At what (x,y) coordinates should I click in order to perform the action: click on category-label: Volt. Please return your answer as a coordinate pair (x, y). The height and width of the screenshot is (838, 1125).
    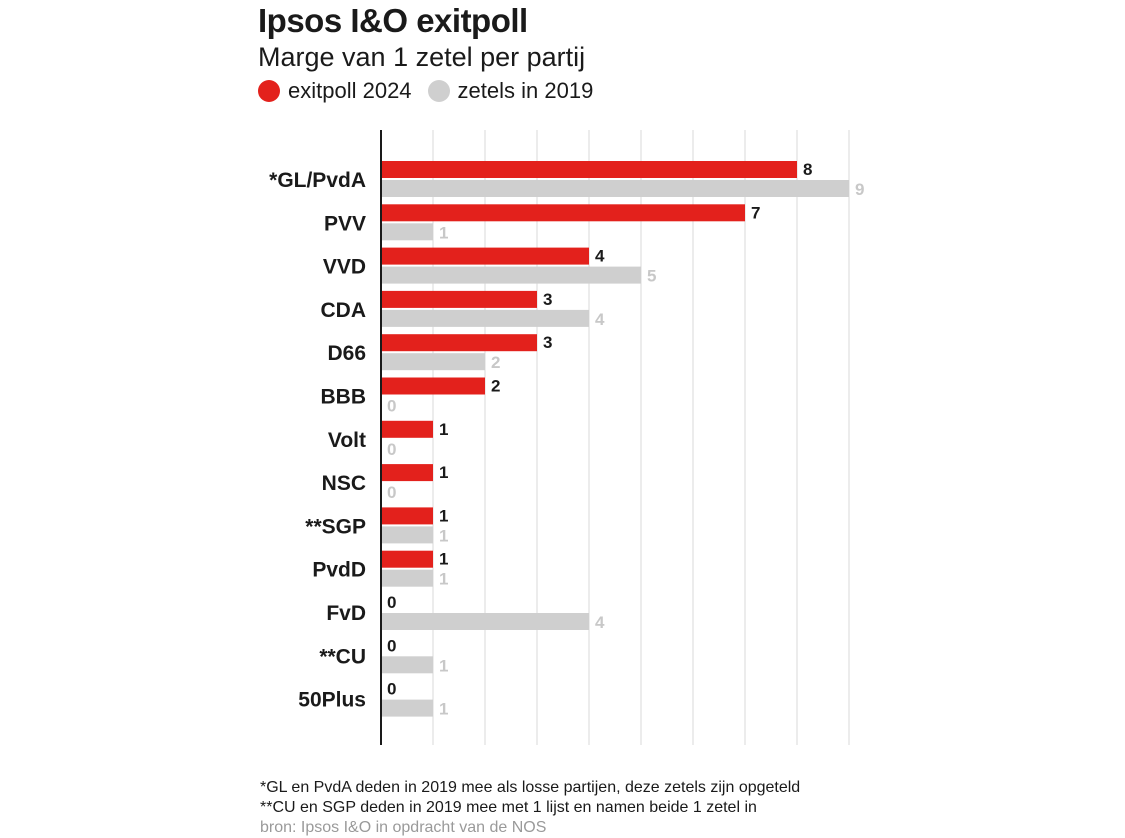
    Looking at the image, I should click on (347, 440).